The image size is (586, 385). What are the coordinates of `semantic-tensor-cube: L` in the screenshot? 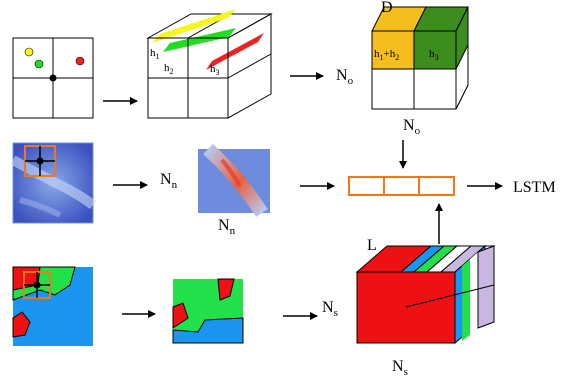 It's located at (425, 291).